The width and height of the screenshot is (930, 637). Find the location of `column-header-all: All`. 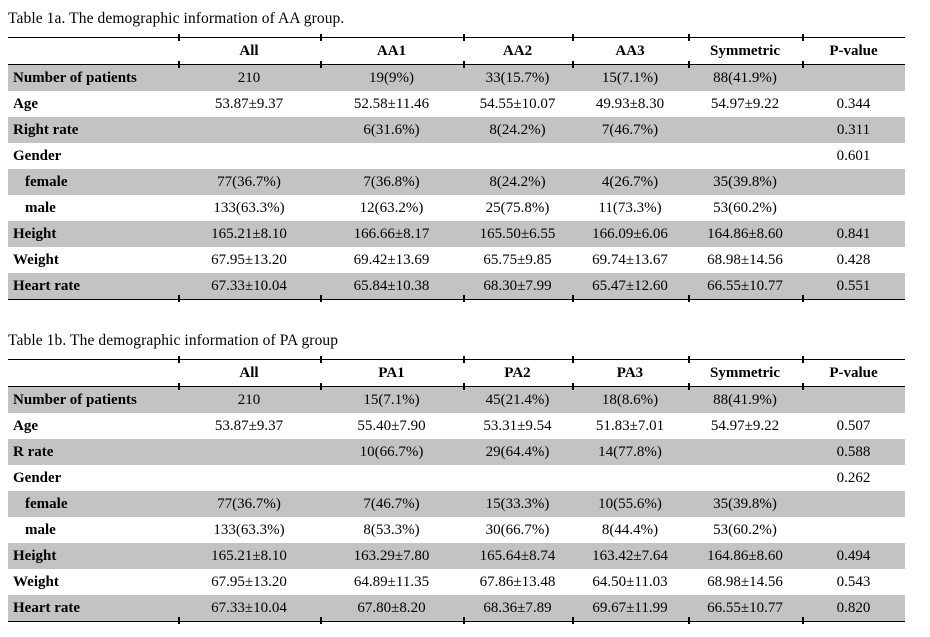

column-header-all: All is located at coordinates (249, 372).